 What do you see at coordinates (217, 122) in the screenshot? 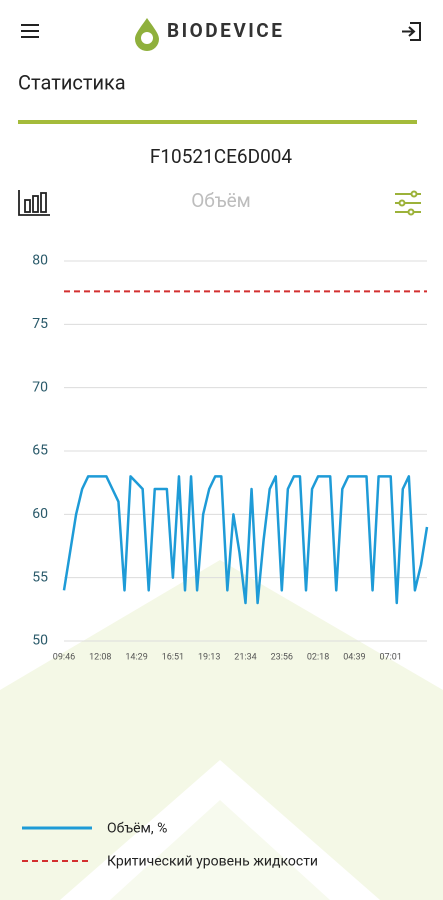
I see `divider` at bounding box center [217, 122].